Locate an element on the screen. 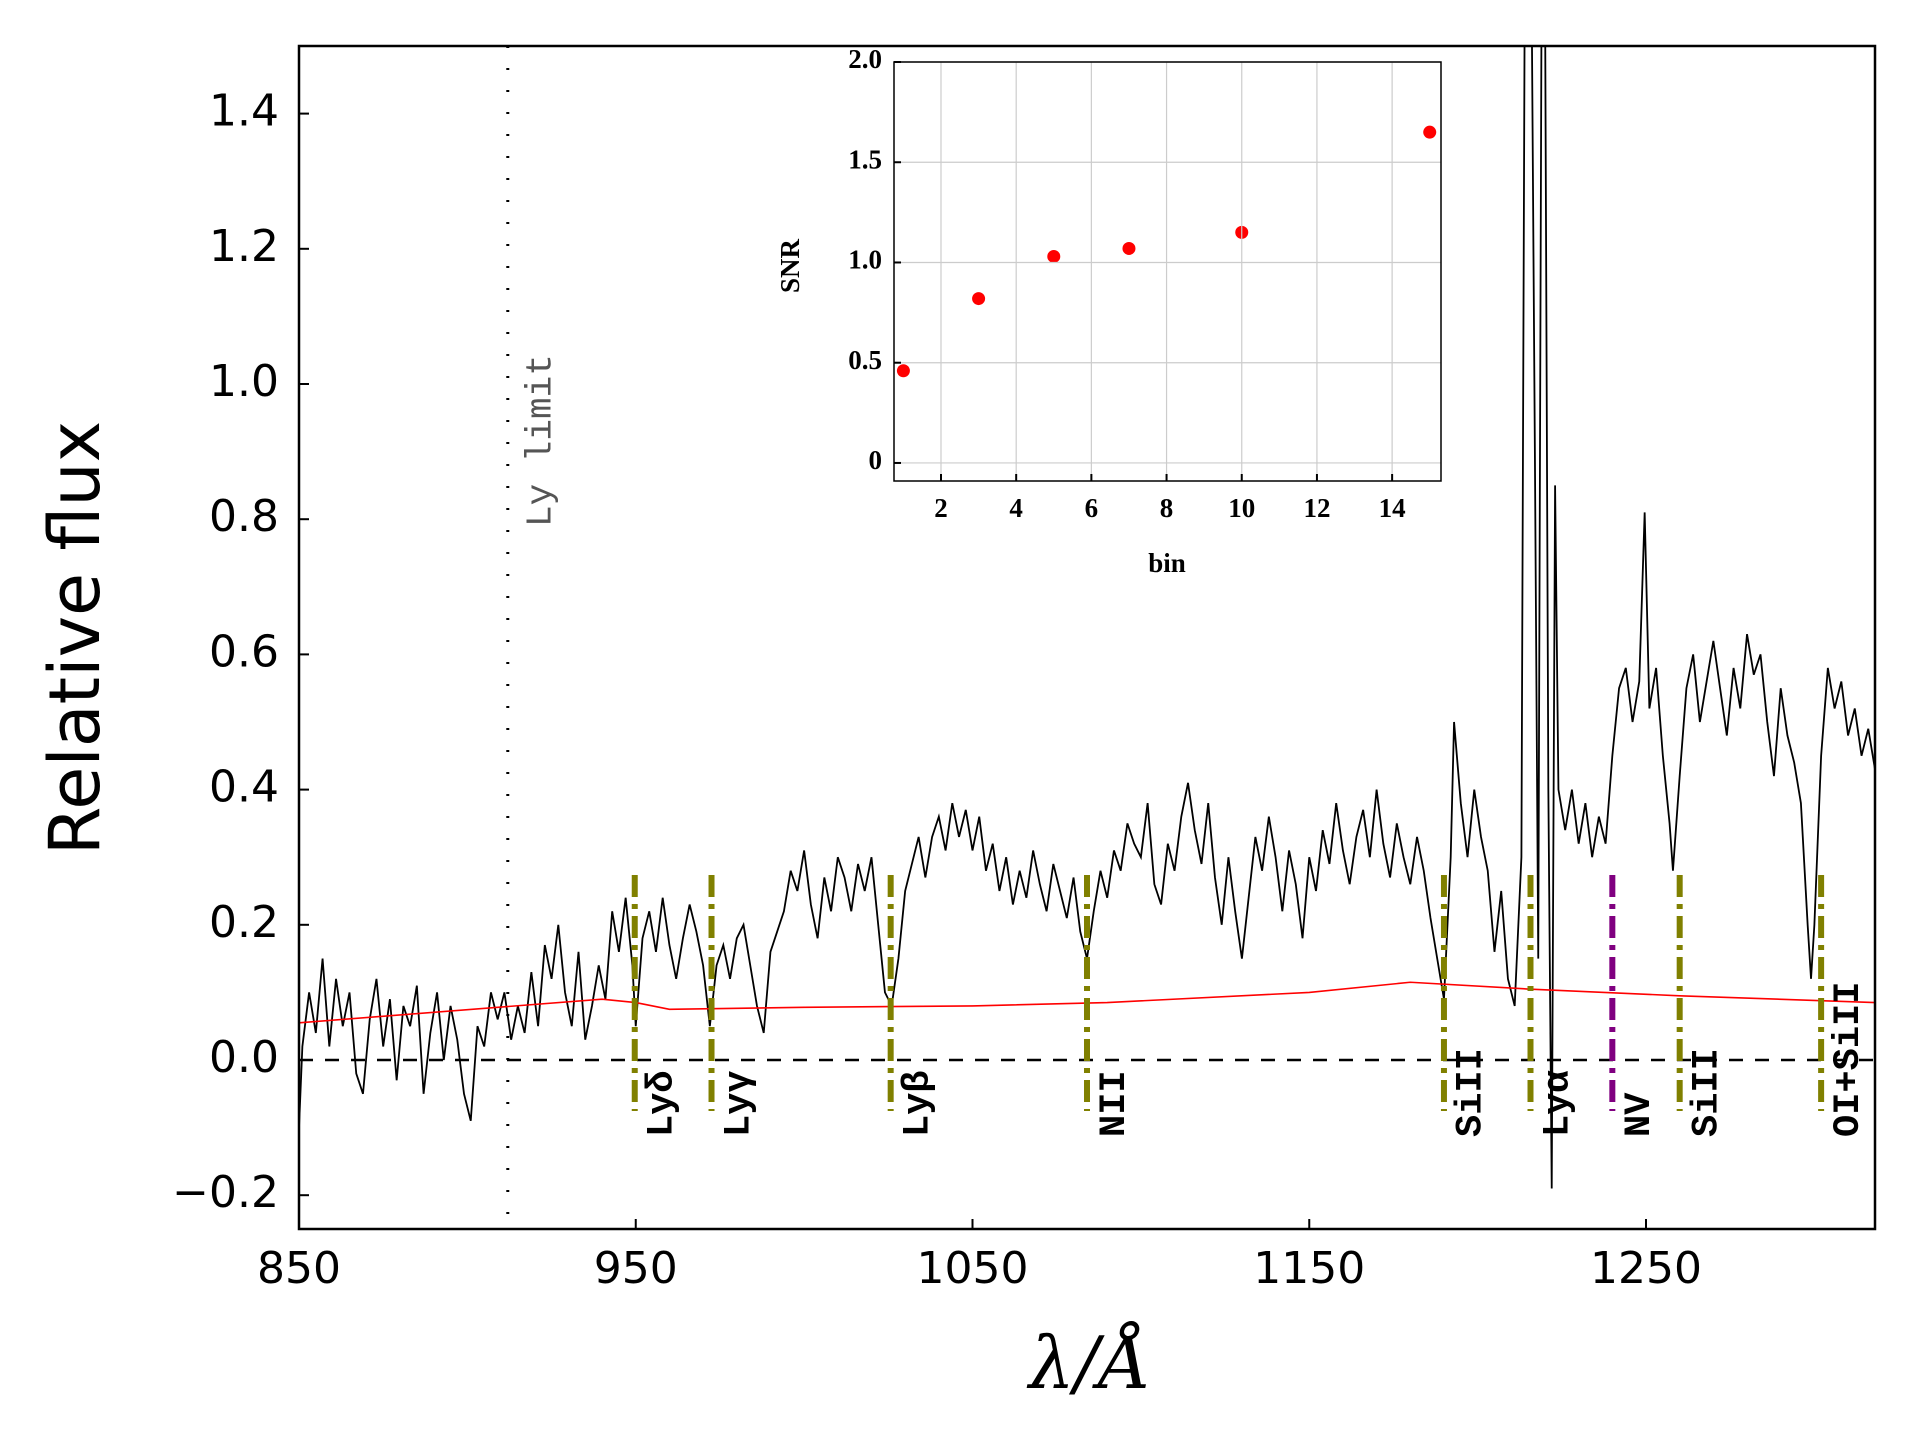  y-tick-label: 1.2 is located at coordinates (244, 246).